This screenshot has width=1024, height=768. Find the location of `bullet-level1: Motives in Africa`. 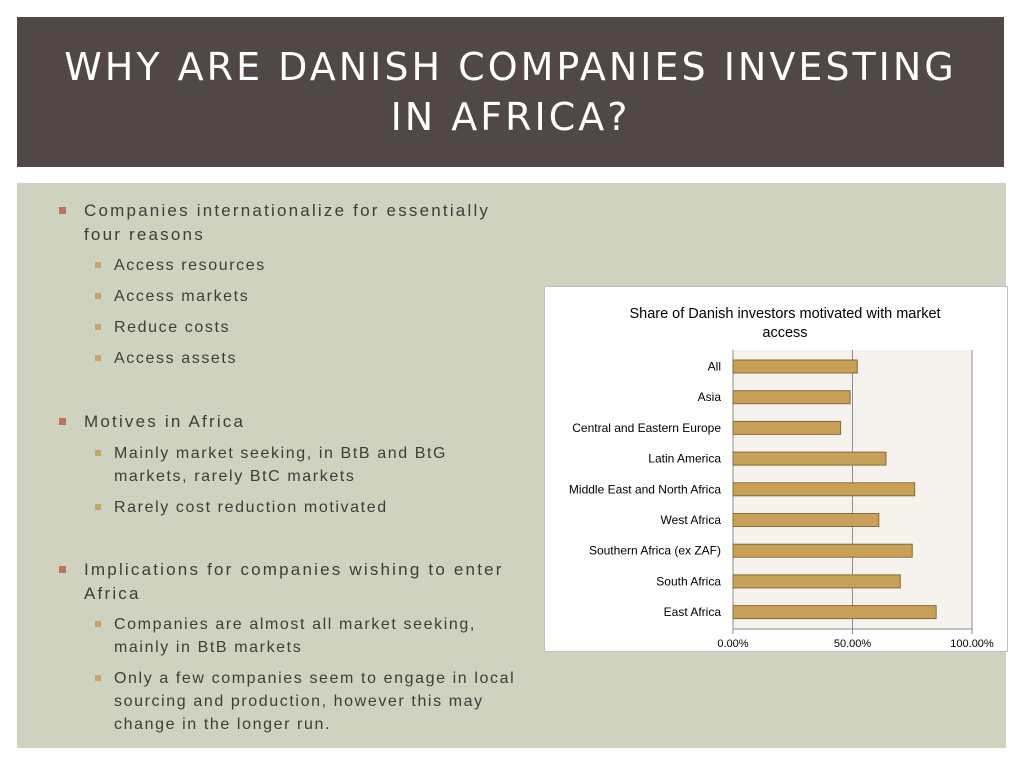

bullet-level1: Motives in Africa is located at coordinates (292, 422).